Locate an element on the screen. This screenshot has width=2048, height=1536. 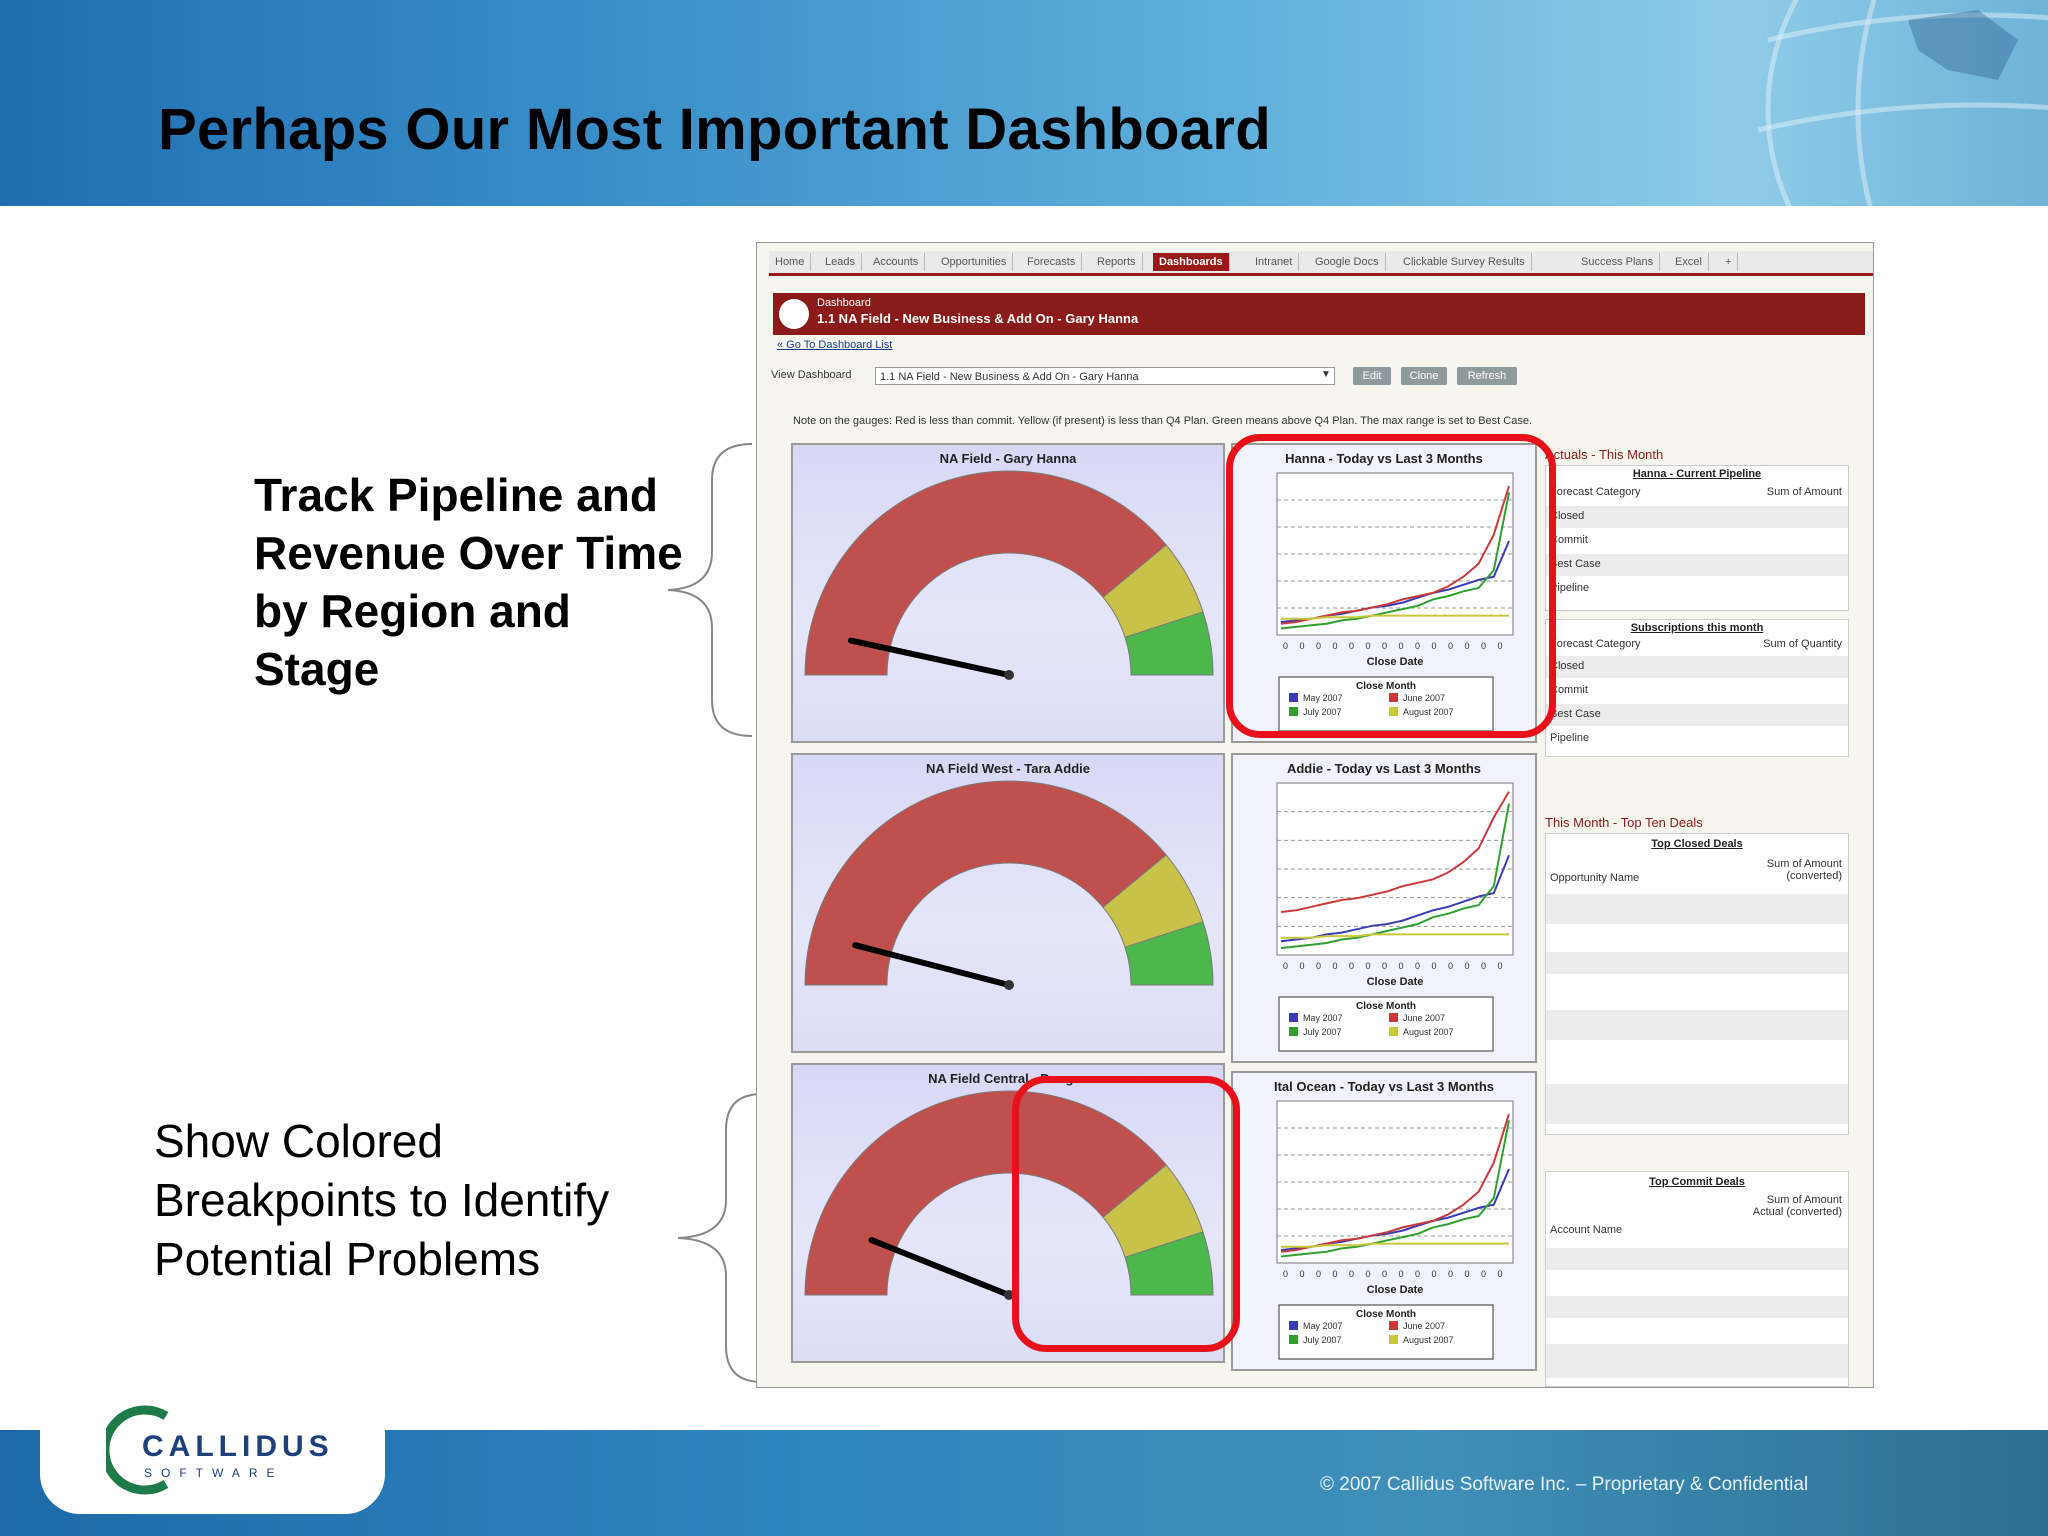
refresh-button: Refresh is located at coordinates (1487, 376).